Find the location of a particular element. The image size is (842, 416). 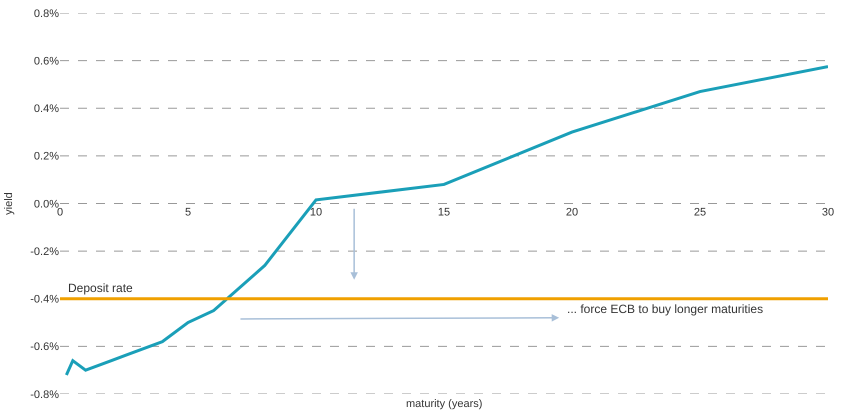

y-axis-title: yield is located at coordinates (8, 203).